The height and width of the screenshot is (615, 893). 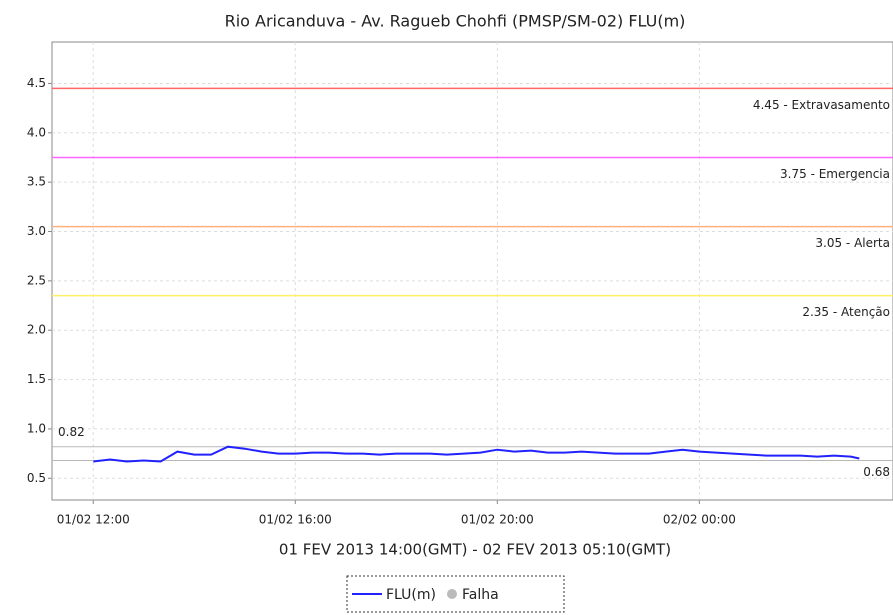 What do you see at coordinates (36, 428) in the screenshot?
I see `y-tick-label: 1.0` at bounding box center [36, 428].